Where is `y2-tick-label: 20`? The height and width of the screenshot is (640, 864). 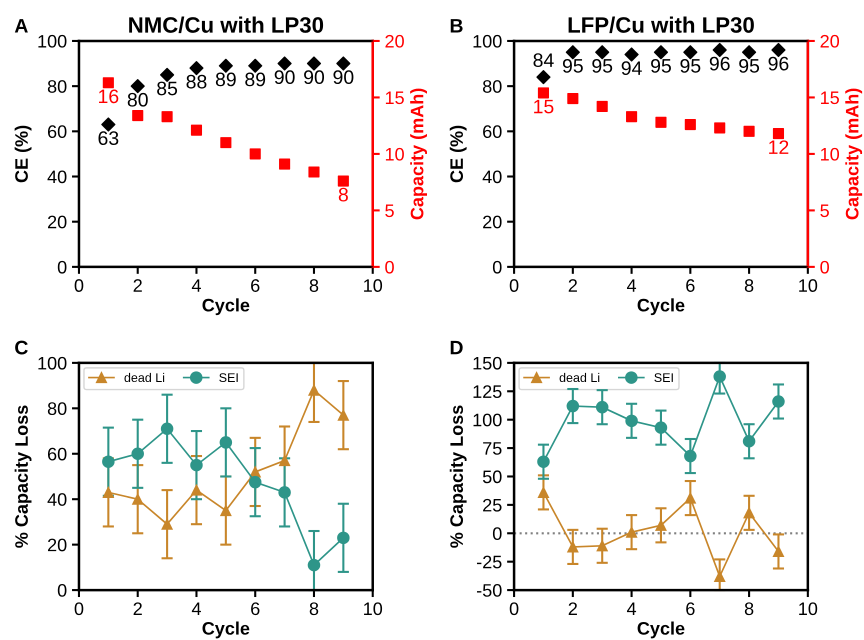 y2-tick-label: 20 is located at coordinates (394, 41).